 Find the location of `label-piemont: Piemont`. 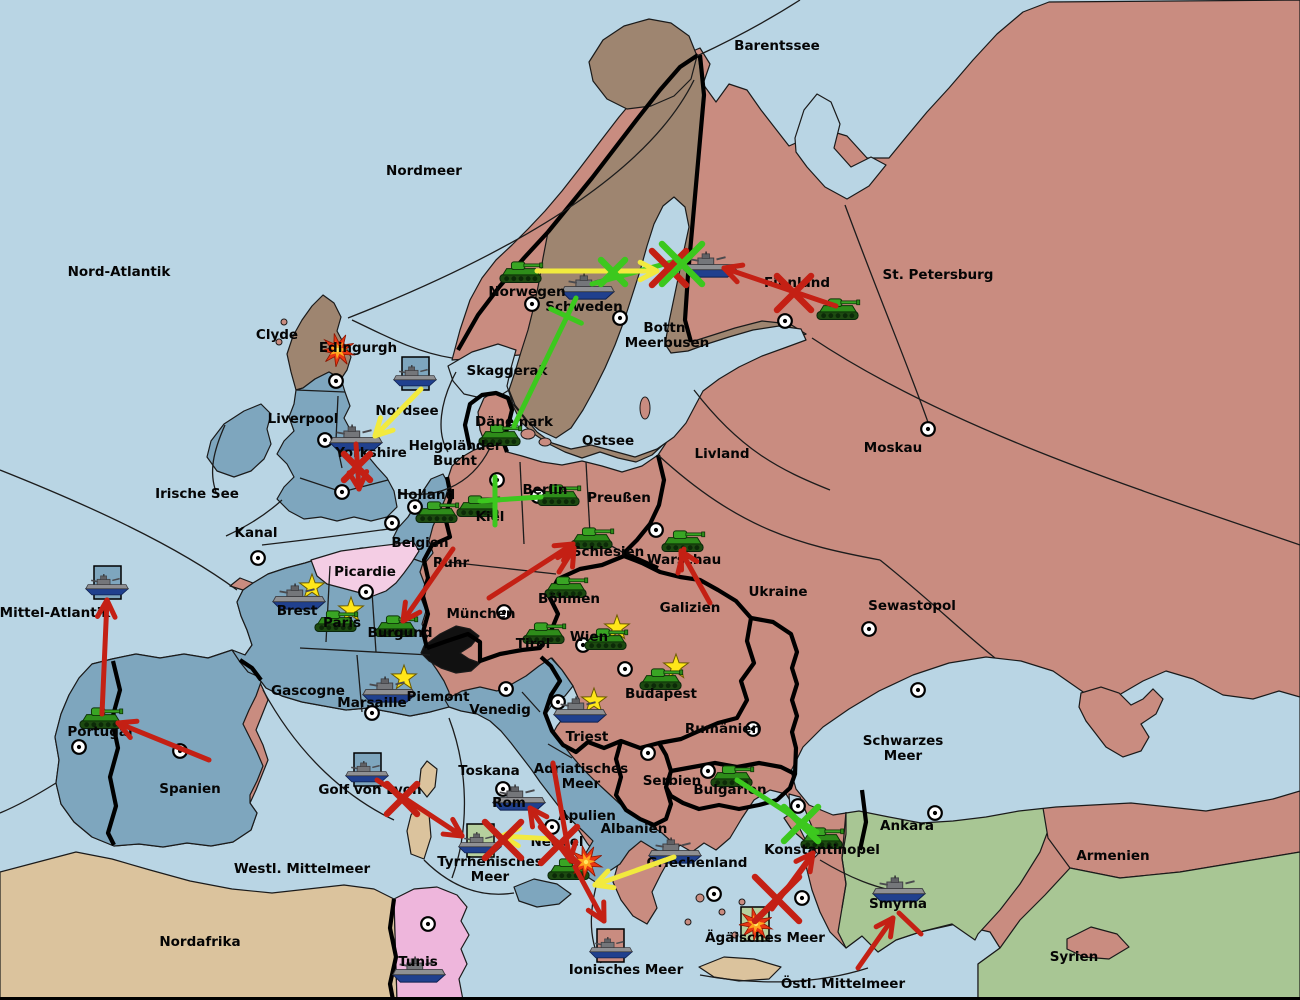

label-piemont: Piemont is located at coordinates (438, 697).